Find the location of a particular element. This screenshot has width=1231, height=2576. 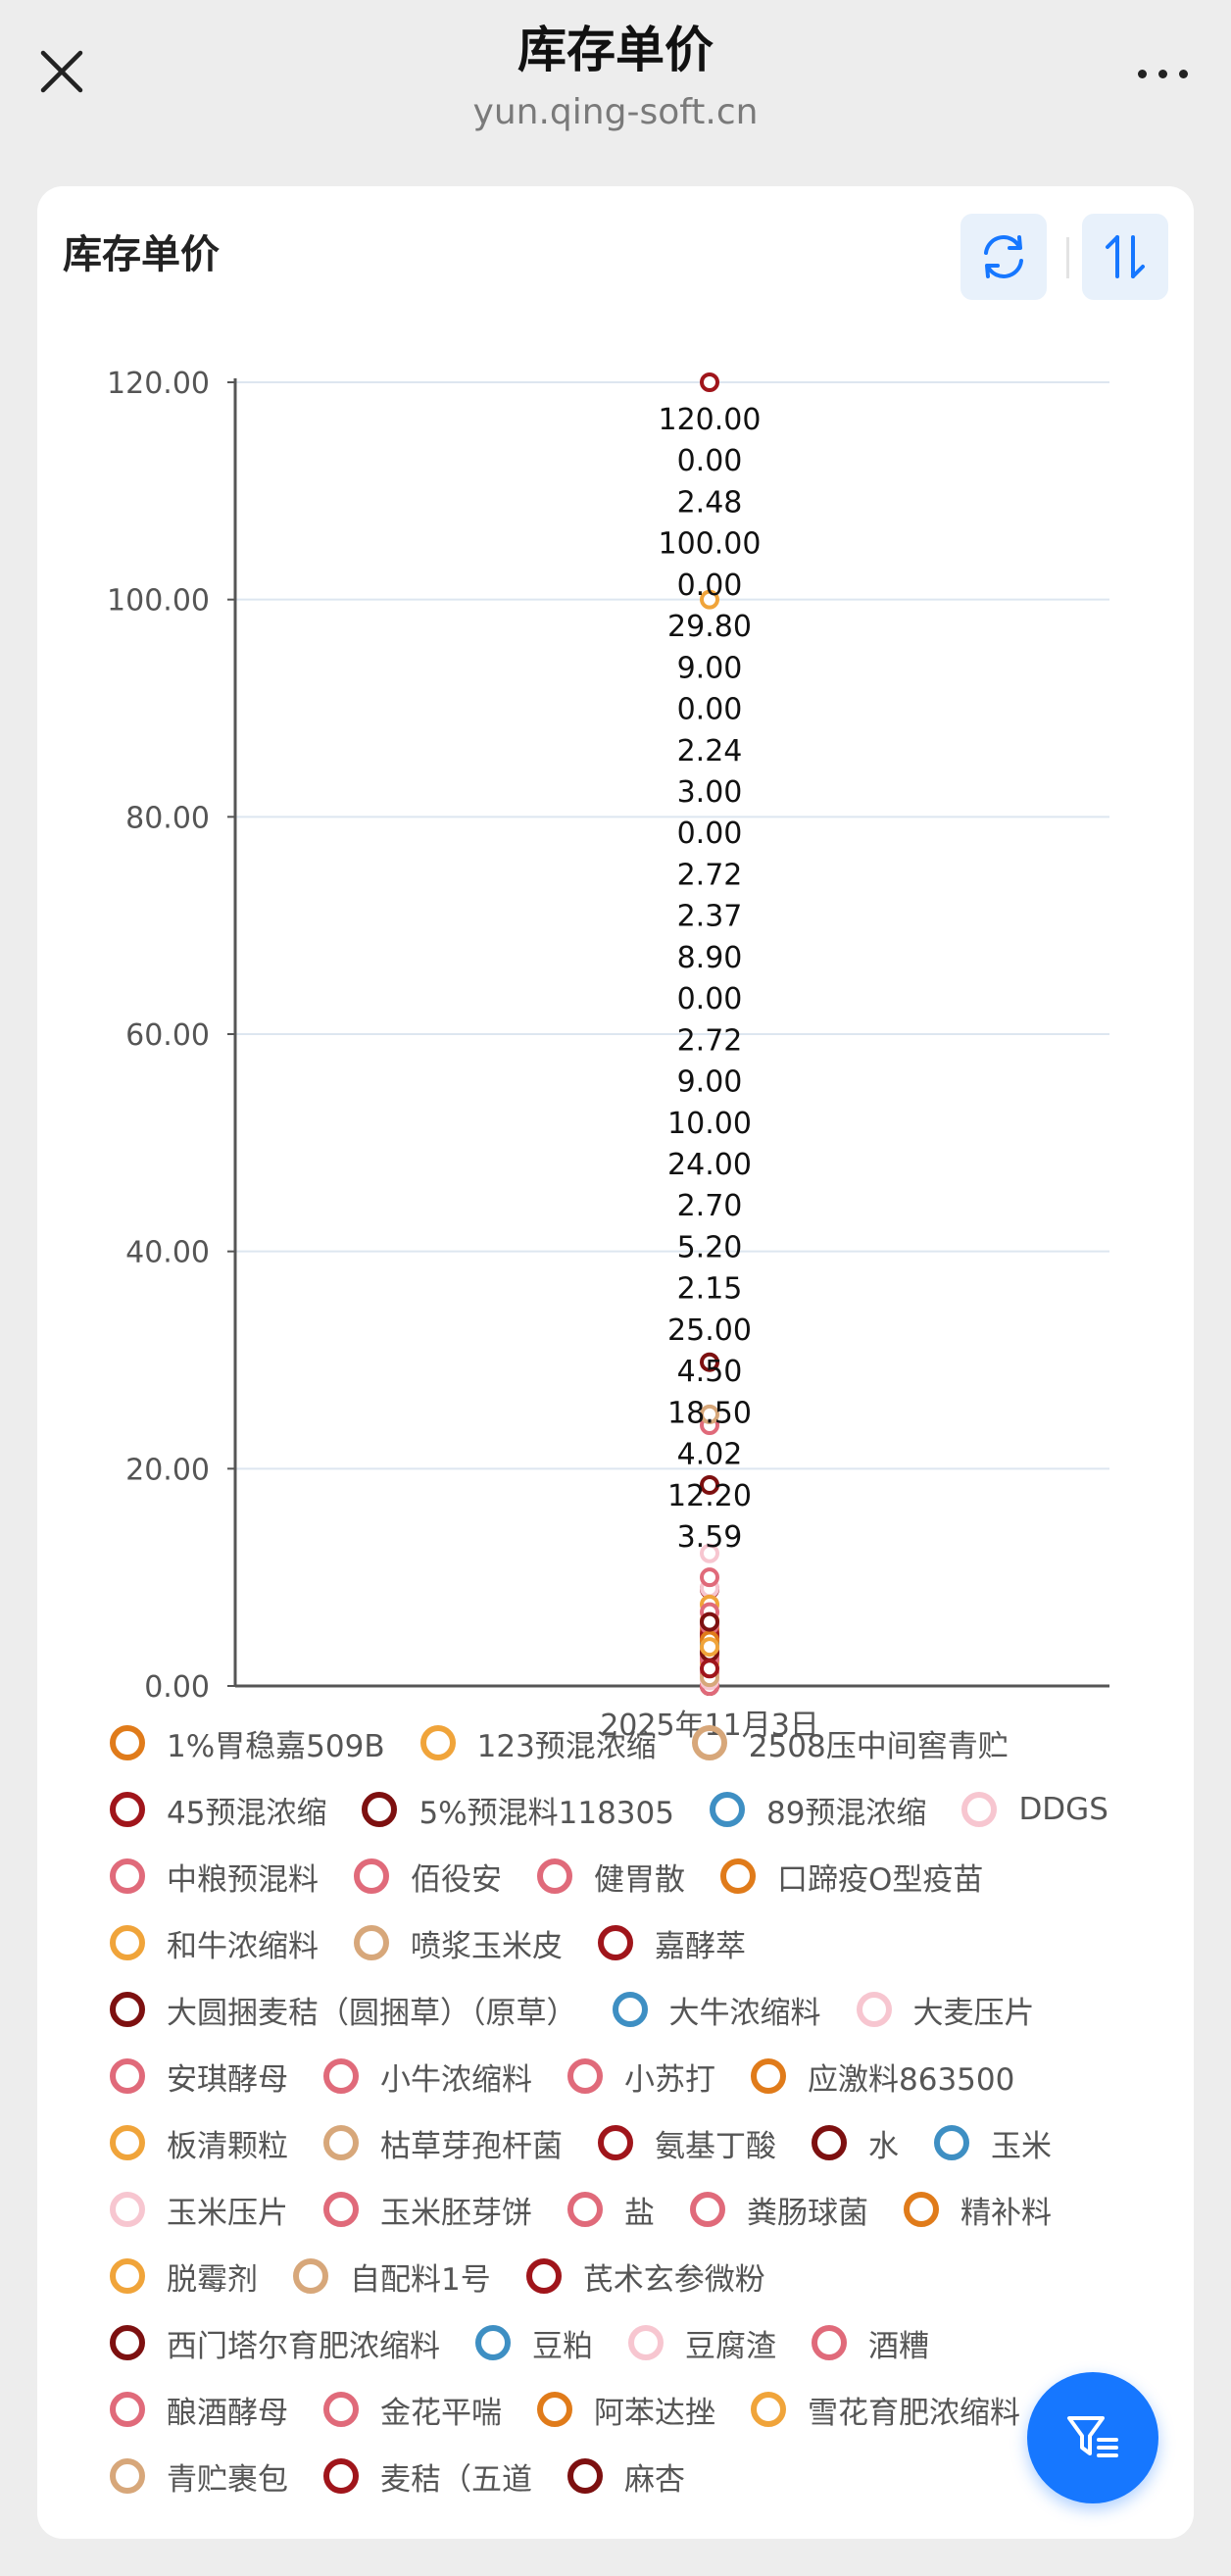

legend-item: 口蹄疫O型疫苗 is located at coordinates (852, 1876).